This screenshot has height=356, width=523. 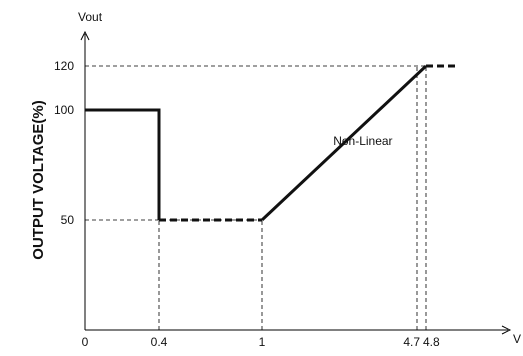 I want to click on curve-segment-1-solid, so click(x=122, y=165).